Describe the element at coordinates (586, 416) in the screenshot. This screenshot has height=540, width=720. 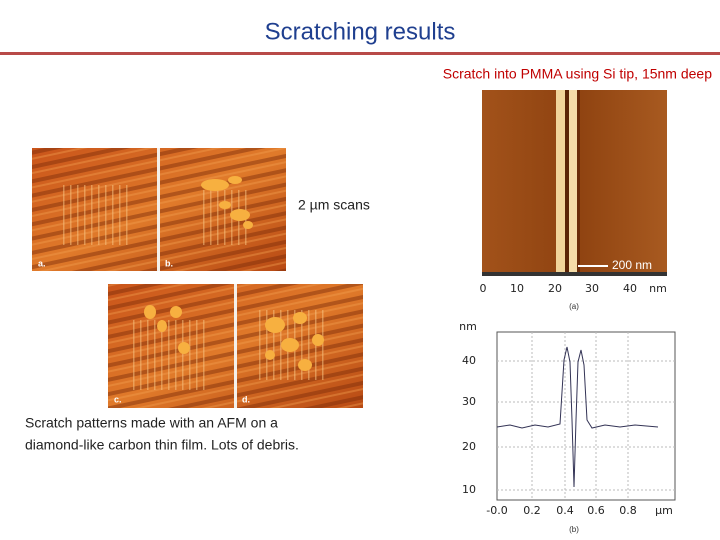
I see `profile-plot` at that location.